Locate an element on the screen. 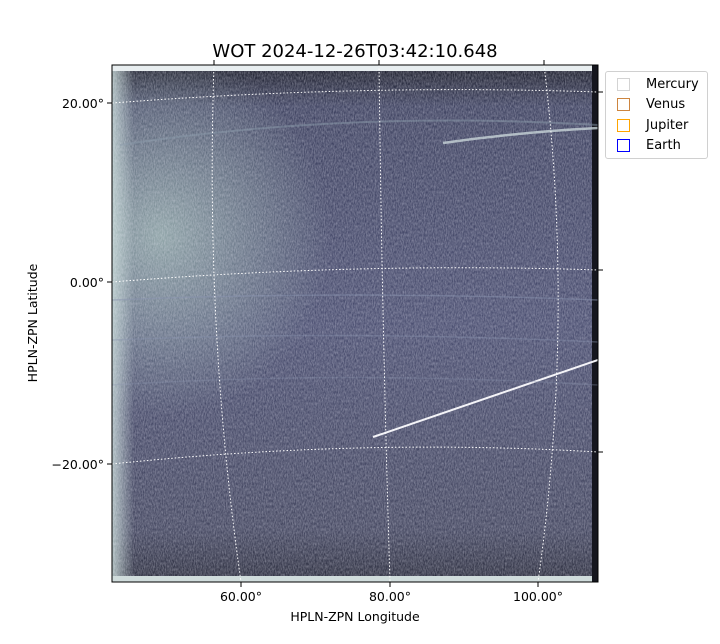  y-tick-label: 0.00° is located at coordinates (87, 282).